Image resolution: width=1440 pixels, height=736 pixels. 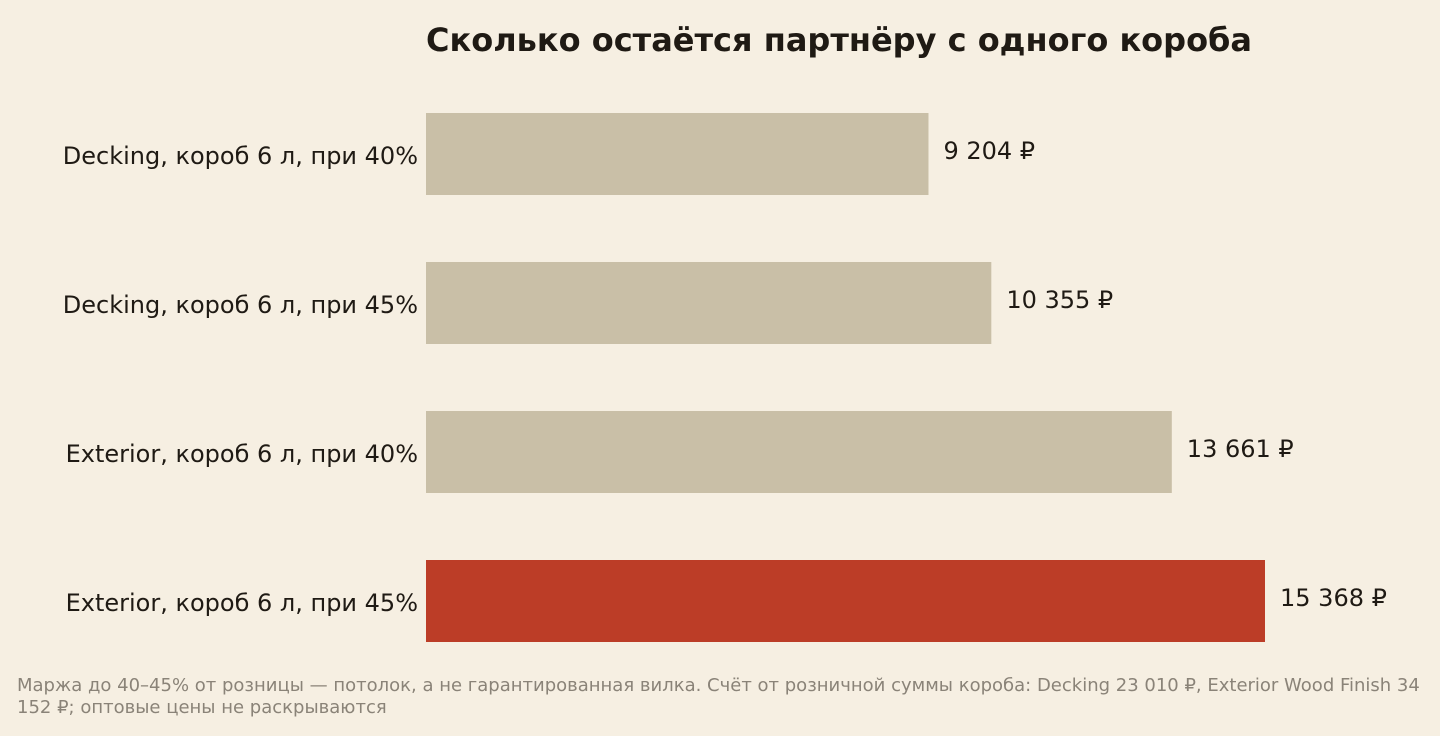 What do you see at coordinates (240, 305) in the screenshot?
I see `category-label-2: Decking, короб 6 л, при 45%` at bounding box center [240, 305].